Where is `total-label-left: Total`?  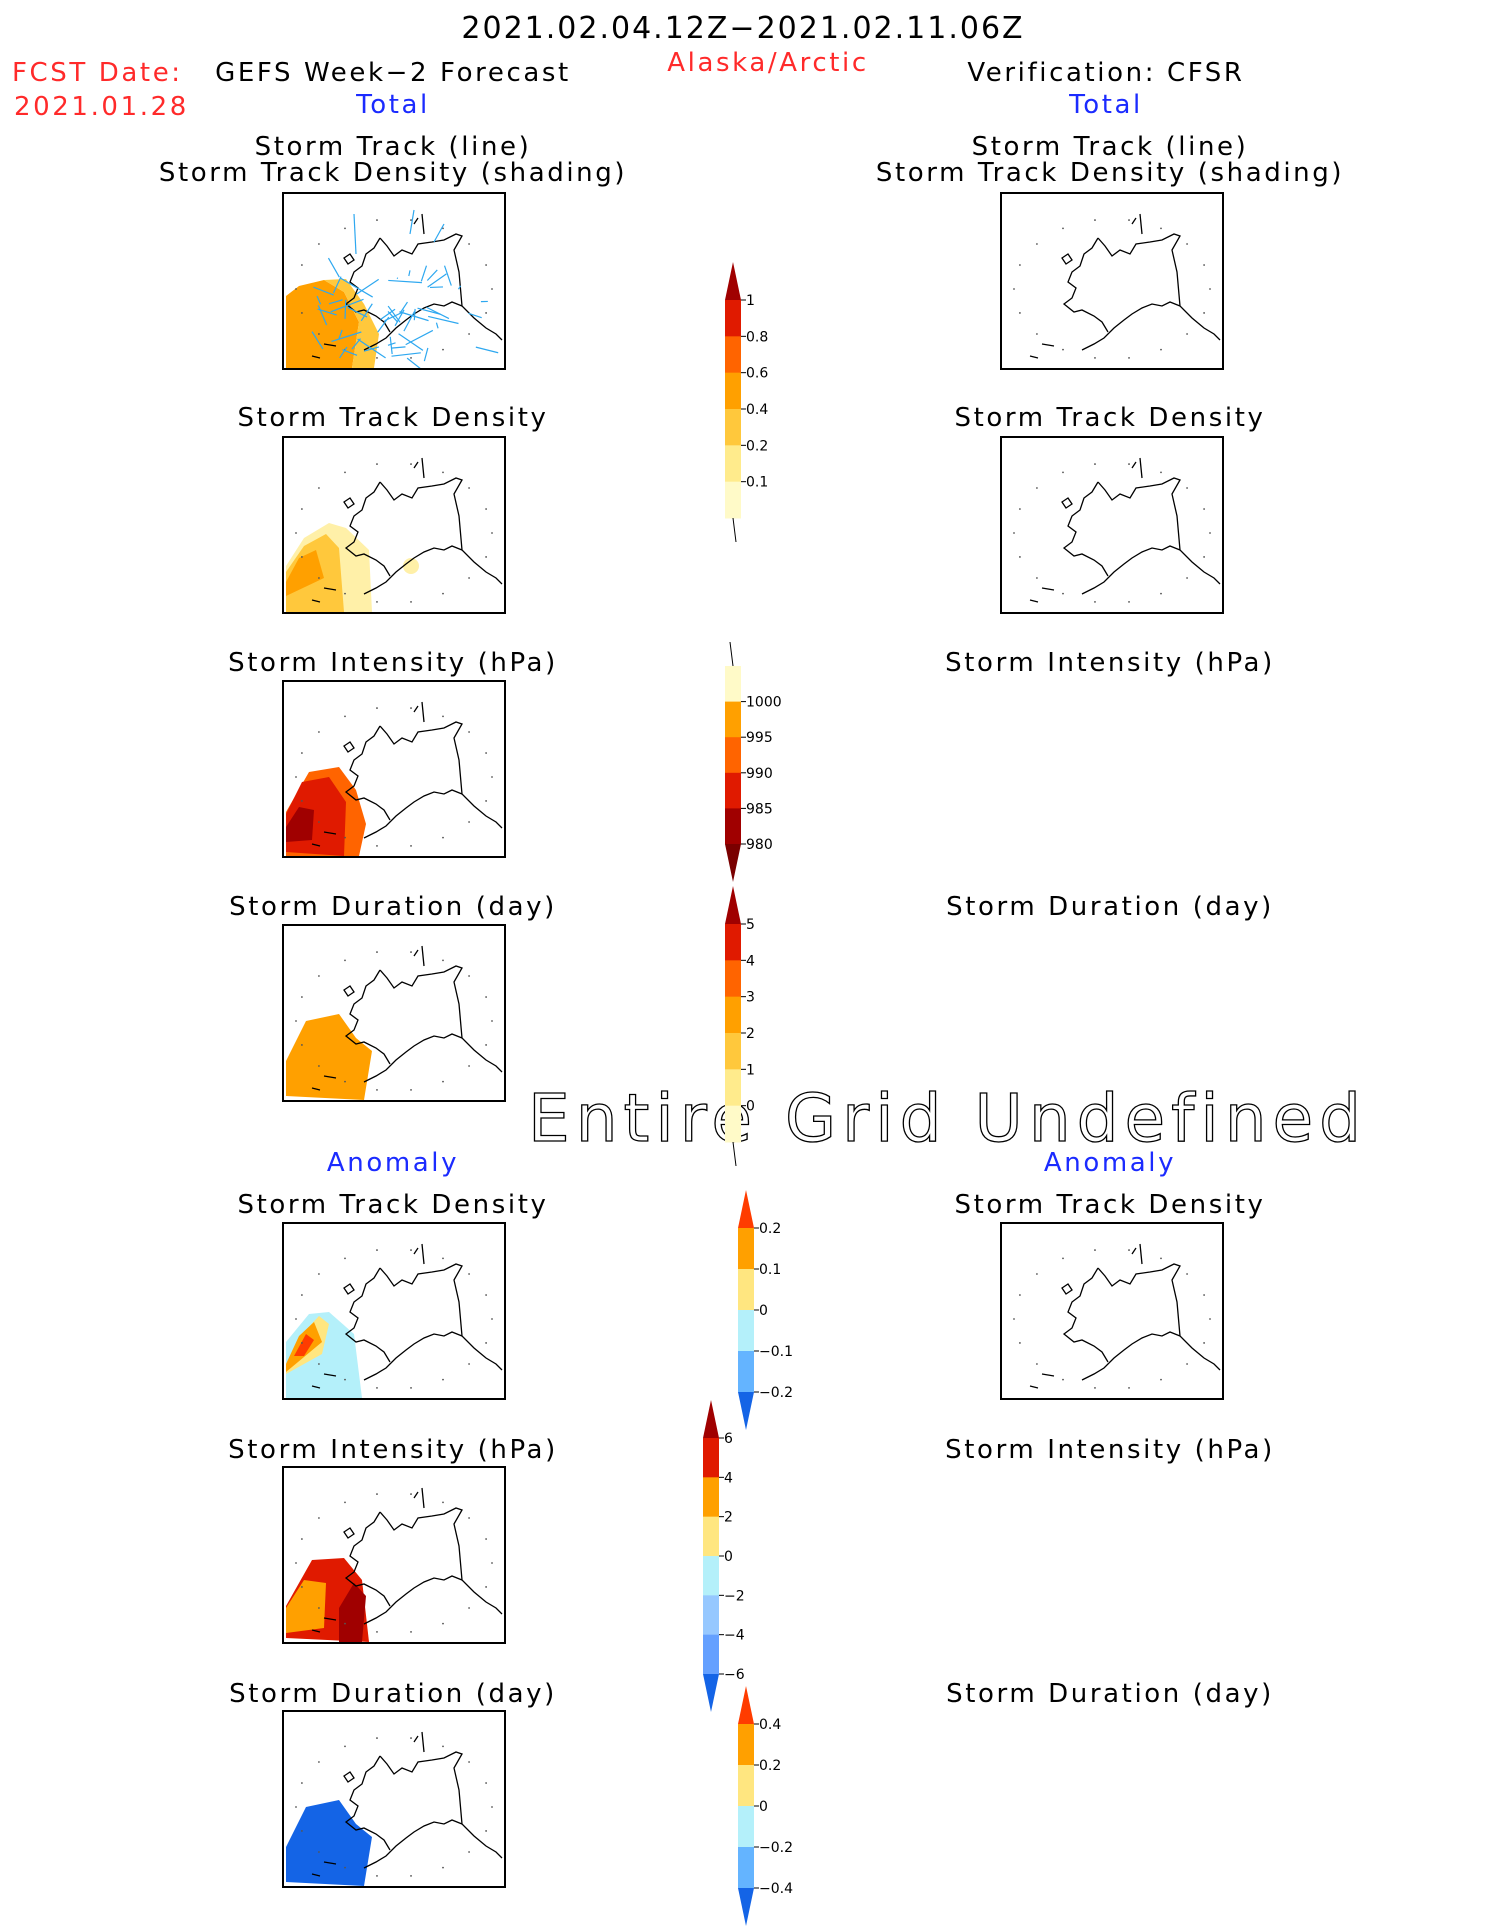 total-label-left: Total is located at coordinates (393, 105).